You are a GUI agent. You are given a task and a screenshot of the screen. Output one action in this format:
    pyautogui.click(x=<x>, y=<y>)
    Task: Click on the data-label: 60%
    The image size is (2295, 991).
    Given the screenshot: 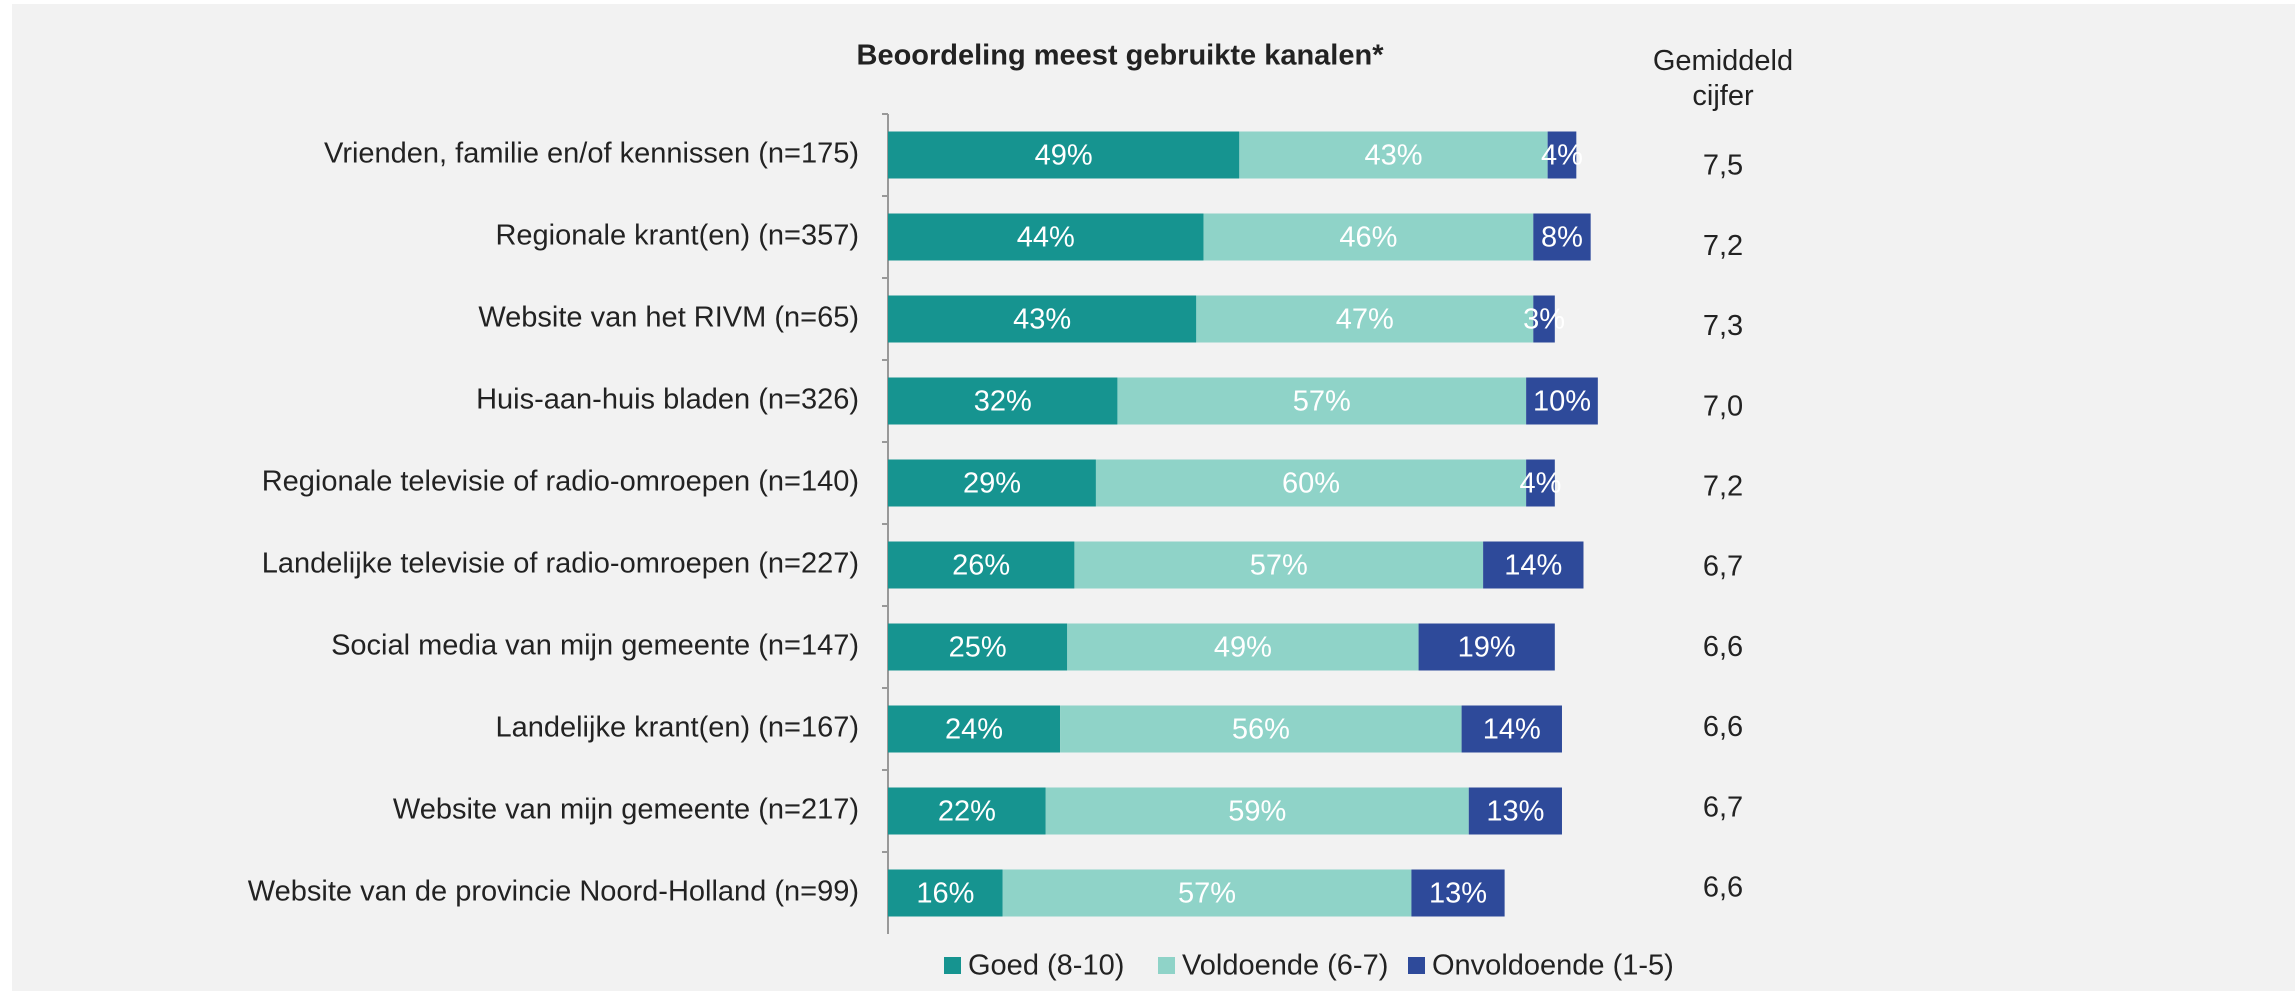 What is the action you would take?
    pyautogui.click(x=1311, y=484)
    